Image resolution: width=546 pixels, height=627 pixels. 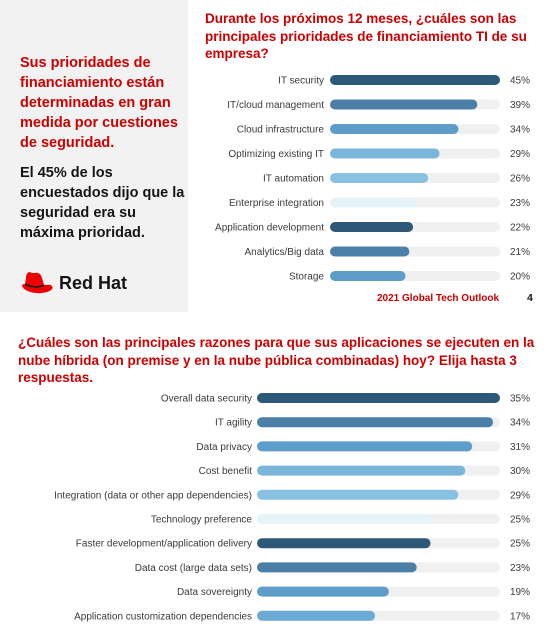 I want to click on value-label: 26%, so click(x=520, y=179).